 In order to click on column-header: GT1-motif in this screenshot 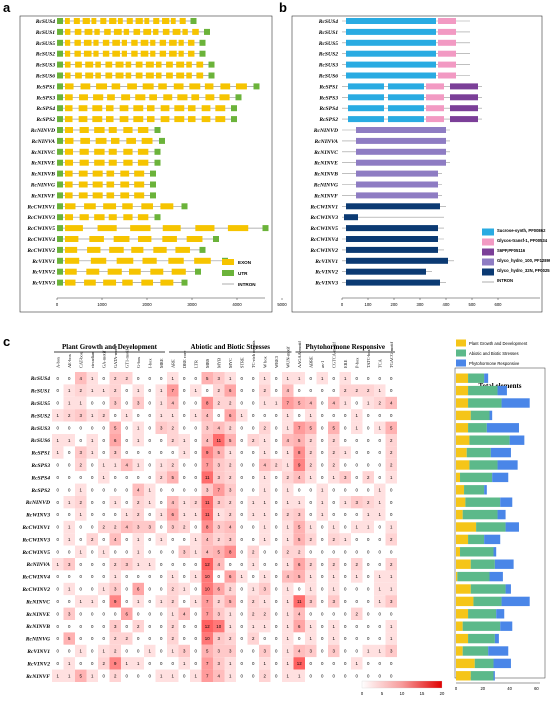, I will do `click(126, 358)`.